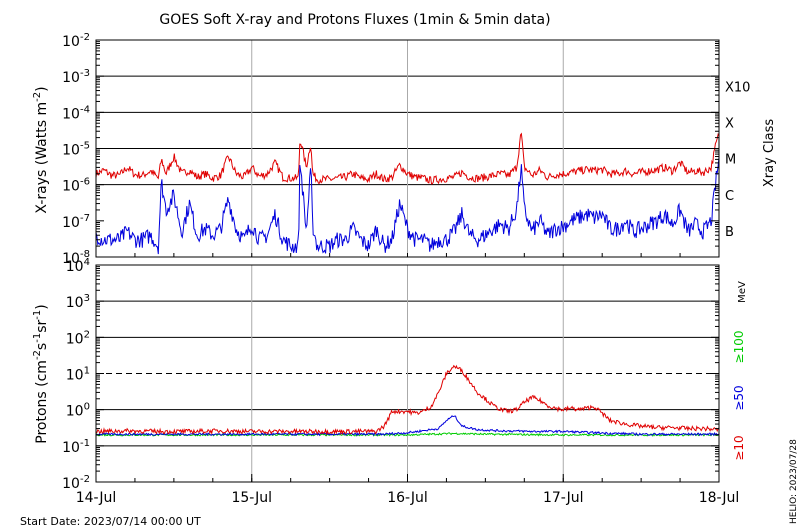 Image resolution: width=800 pixels, height=530 pixels. Describe the element at coordinates (407, 205) in the screenshot. I see `xray-series-short` at that location.